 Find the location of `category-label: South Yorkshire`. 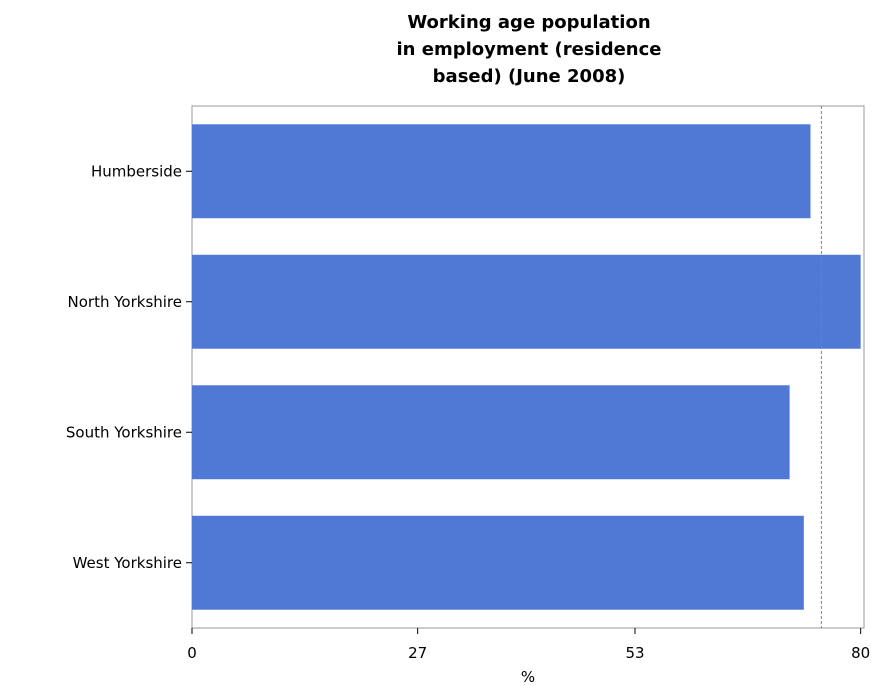

category-label: South Yorkshire is located at coordinates (124, 432).